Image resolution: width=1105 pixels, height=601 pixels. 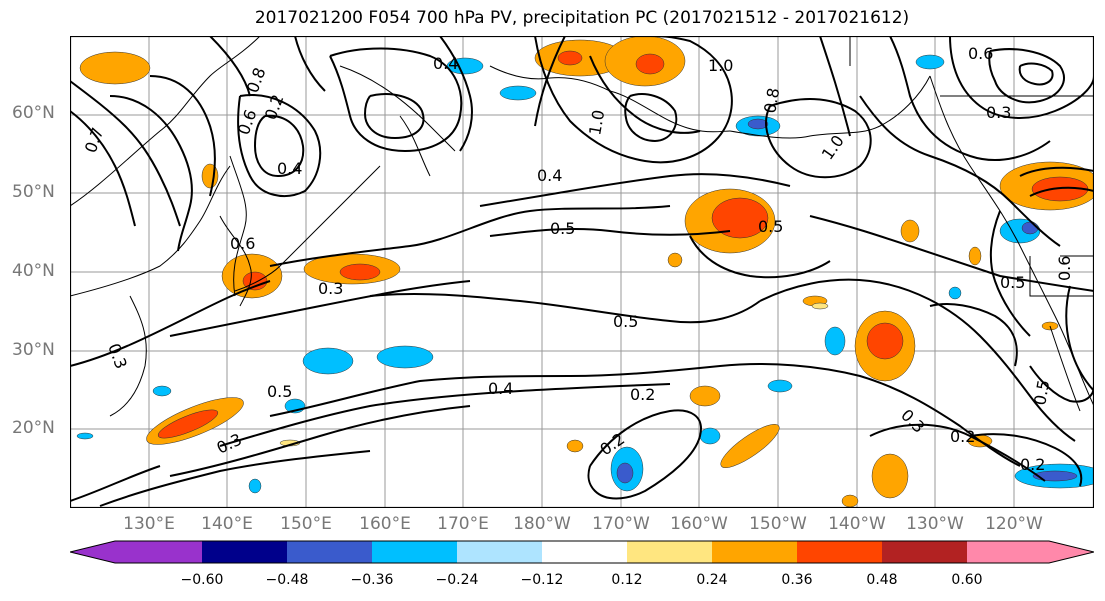 I want to click on lon-label-170e: 170°E, so click(x=463, y=524).